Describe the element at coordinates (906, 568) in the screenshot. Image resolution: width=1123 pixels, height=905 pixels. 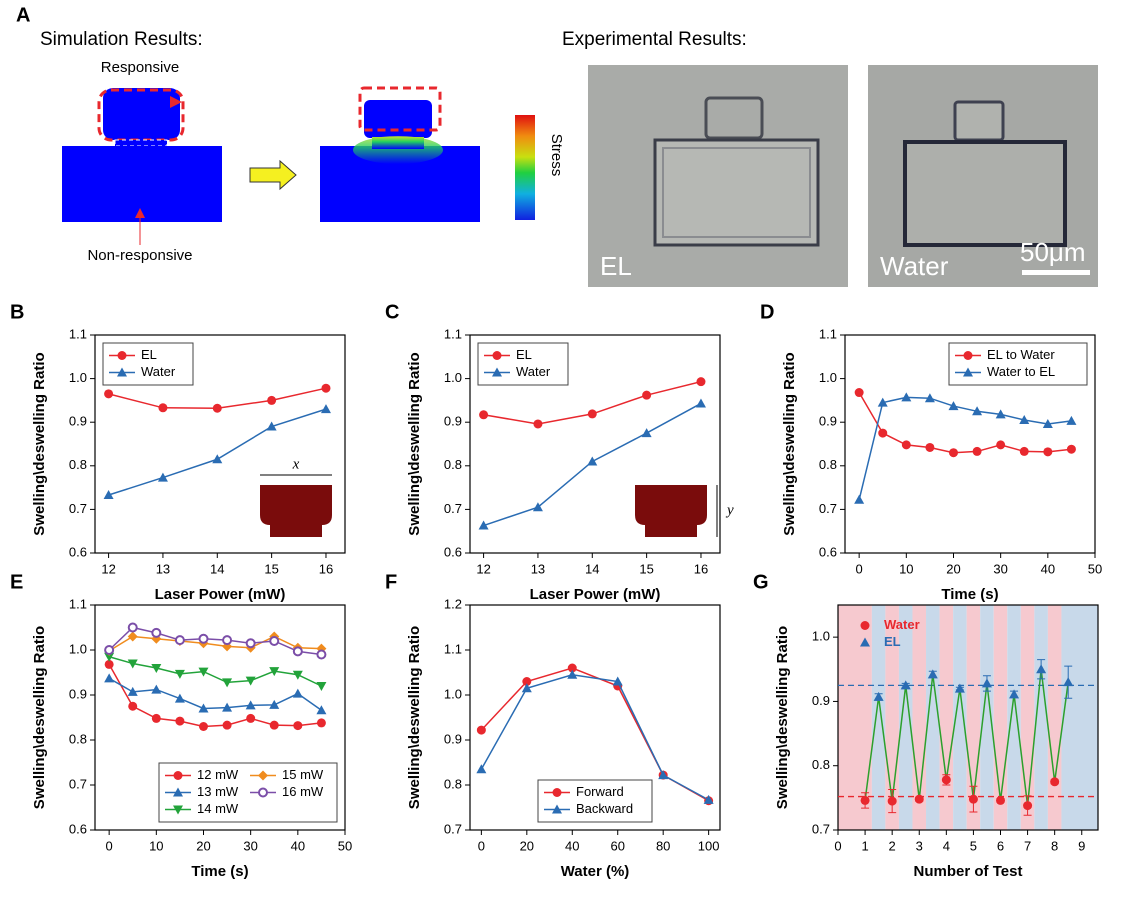
I see `x-tick-label: 10` at that location.